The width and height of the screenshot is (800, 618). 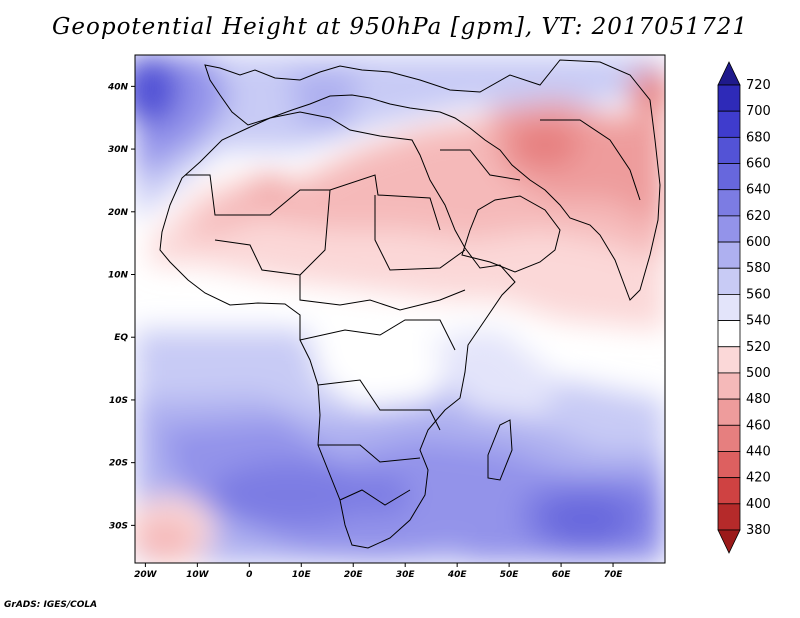 I want to click on colorbar-label: 400, so click(x=758, y=504).